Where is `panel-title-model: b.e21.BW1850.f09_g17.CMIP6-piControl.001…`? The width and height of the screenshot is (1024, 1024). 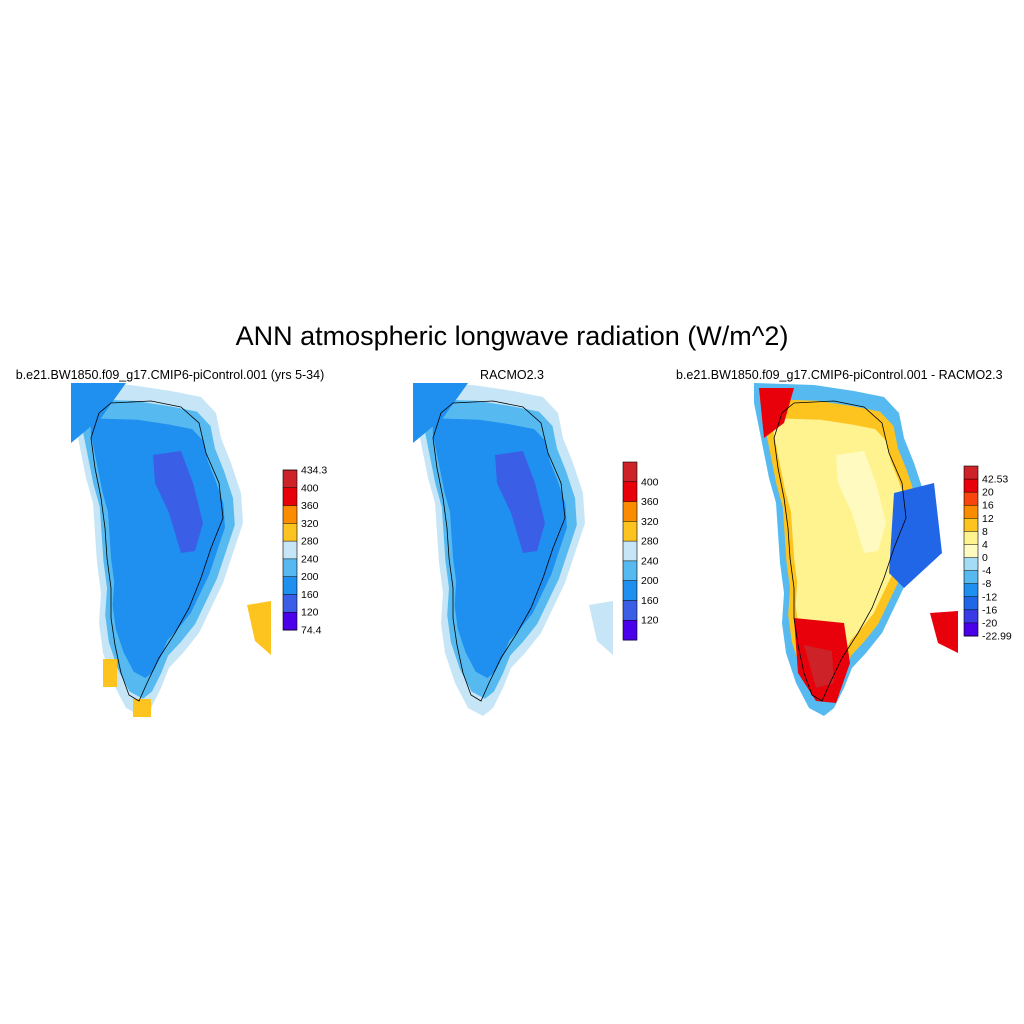 panel-title-model: b.e21.BW1850.f09_g17.CMIP6-piControl.001… is located at coordinates (170, 375).